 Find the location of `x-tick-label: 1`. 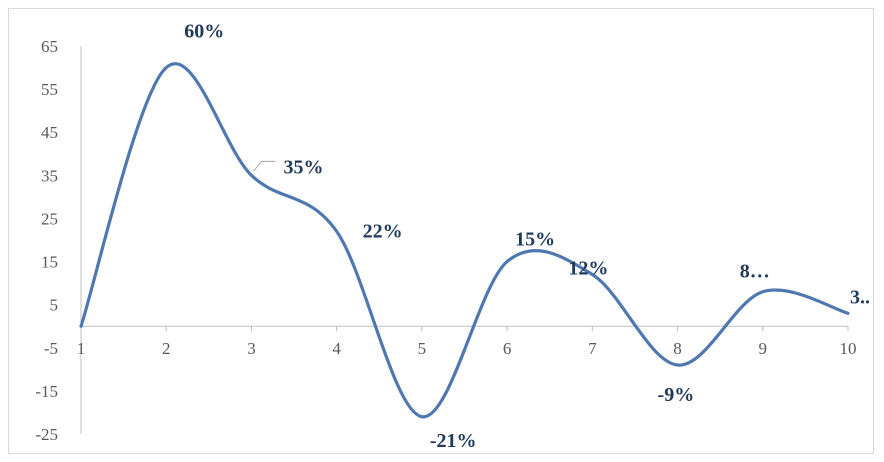

x-tick-label: 1 is located at coordinates (81, 348).